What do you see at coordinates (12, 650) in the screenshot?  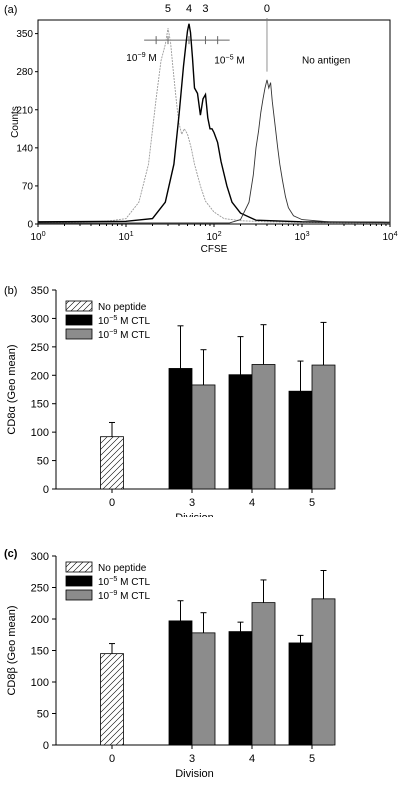 I see `y-axis-label: CD8β (Geo mean)` at bounding box center [12, 650].